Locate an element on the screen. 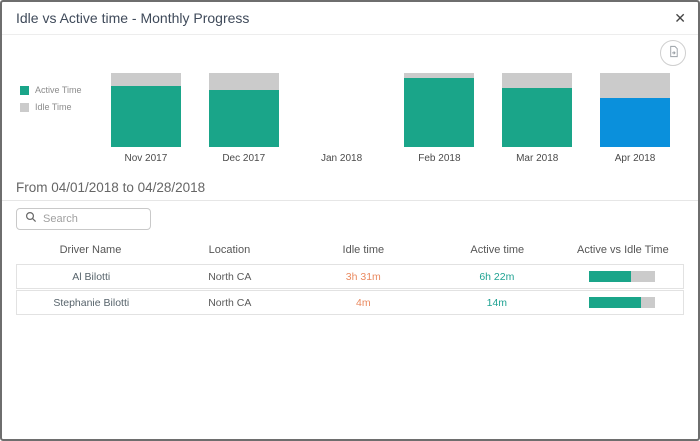 This screenshot has height=441, width=700. table-row: Stephanie Bilotti North CA 4m 14m is located at coordinates (350, 302).